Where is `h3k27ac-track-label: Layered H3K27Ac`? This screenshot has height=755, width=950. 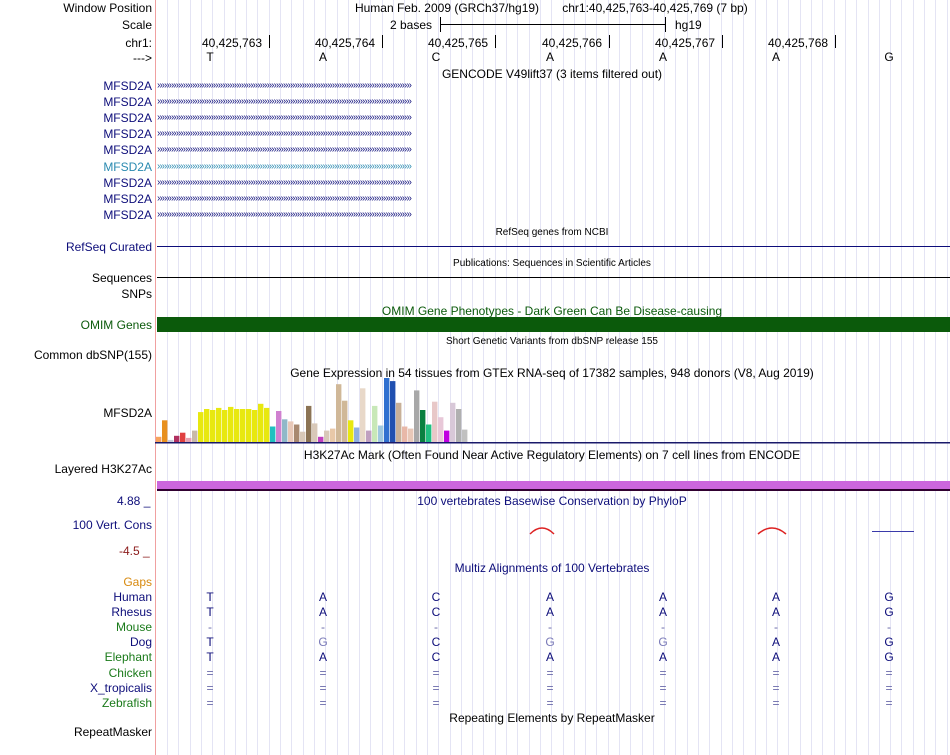
h3k27ac-track-label: Layered H3K27Ac is located at coordinates (103, 469).